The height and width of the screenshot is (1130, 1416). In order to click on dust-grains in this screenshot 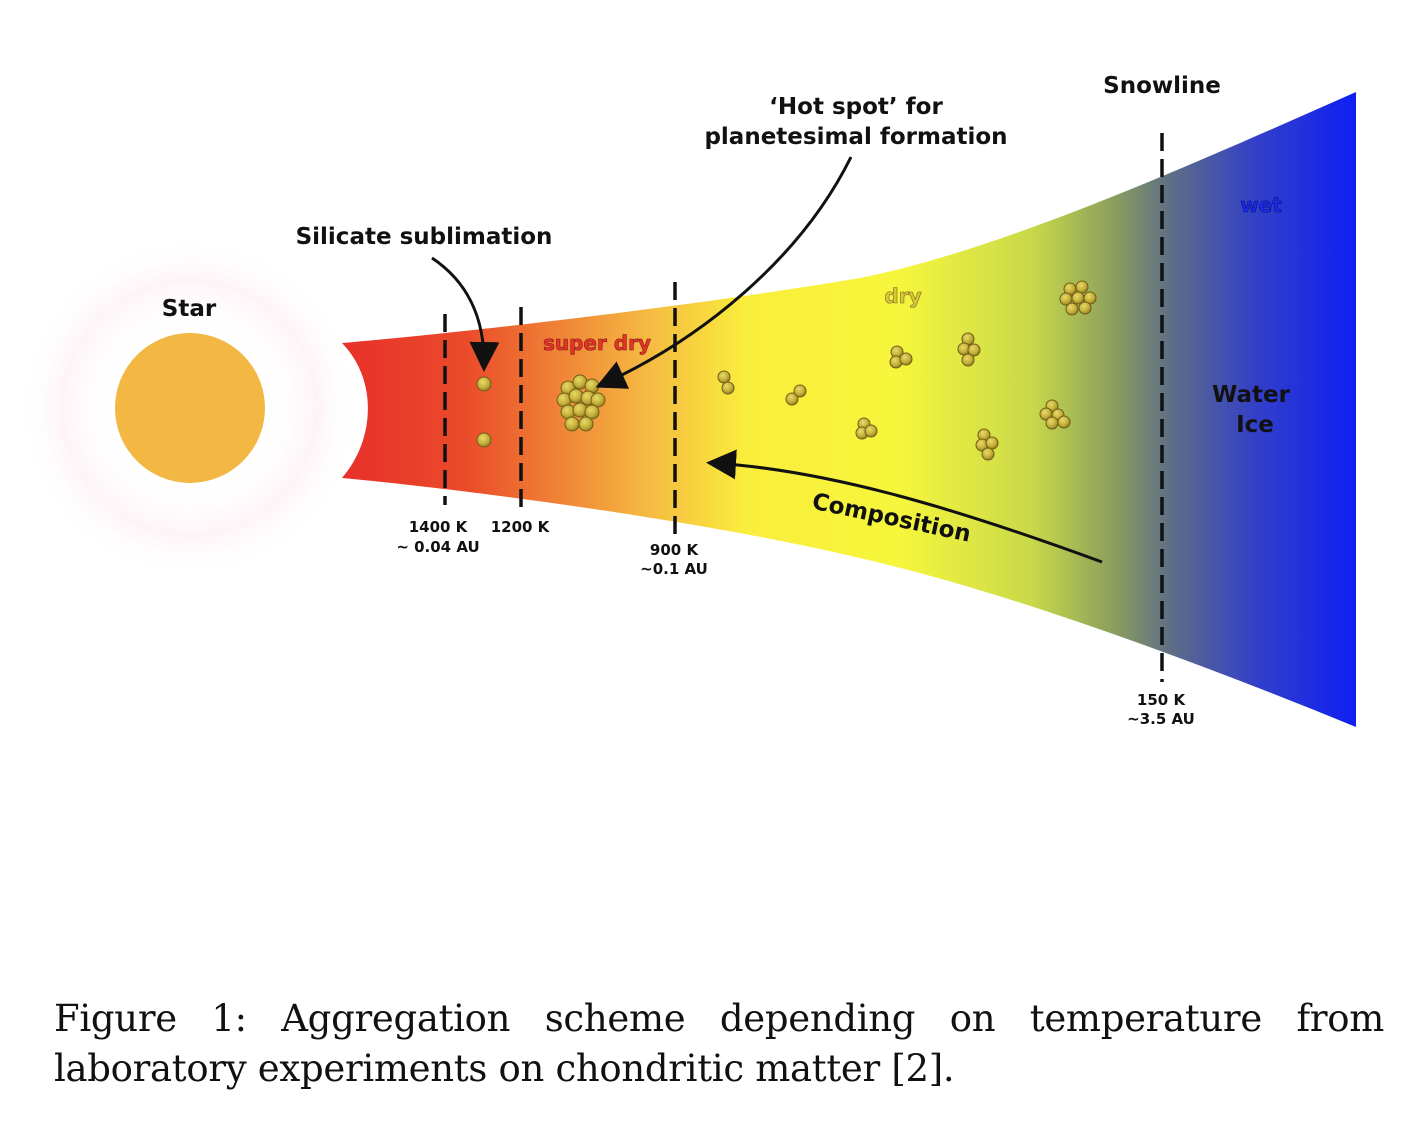, I will do `click(786, 370)`.